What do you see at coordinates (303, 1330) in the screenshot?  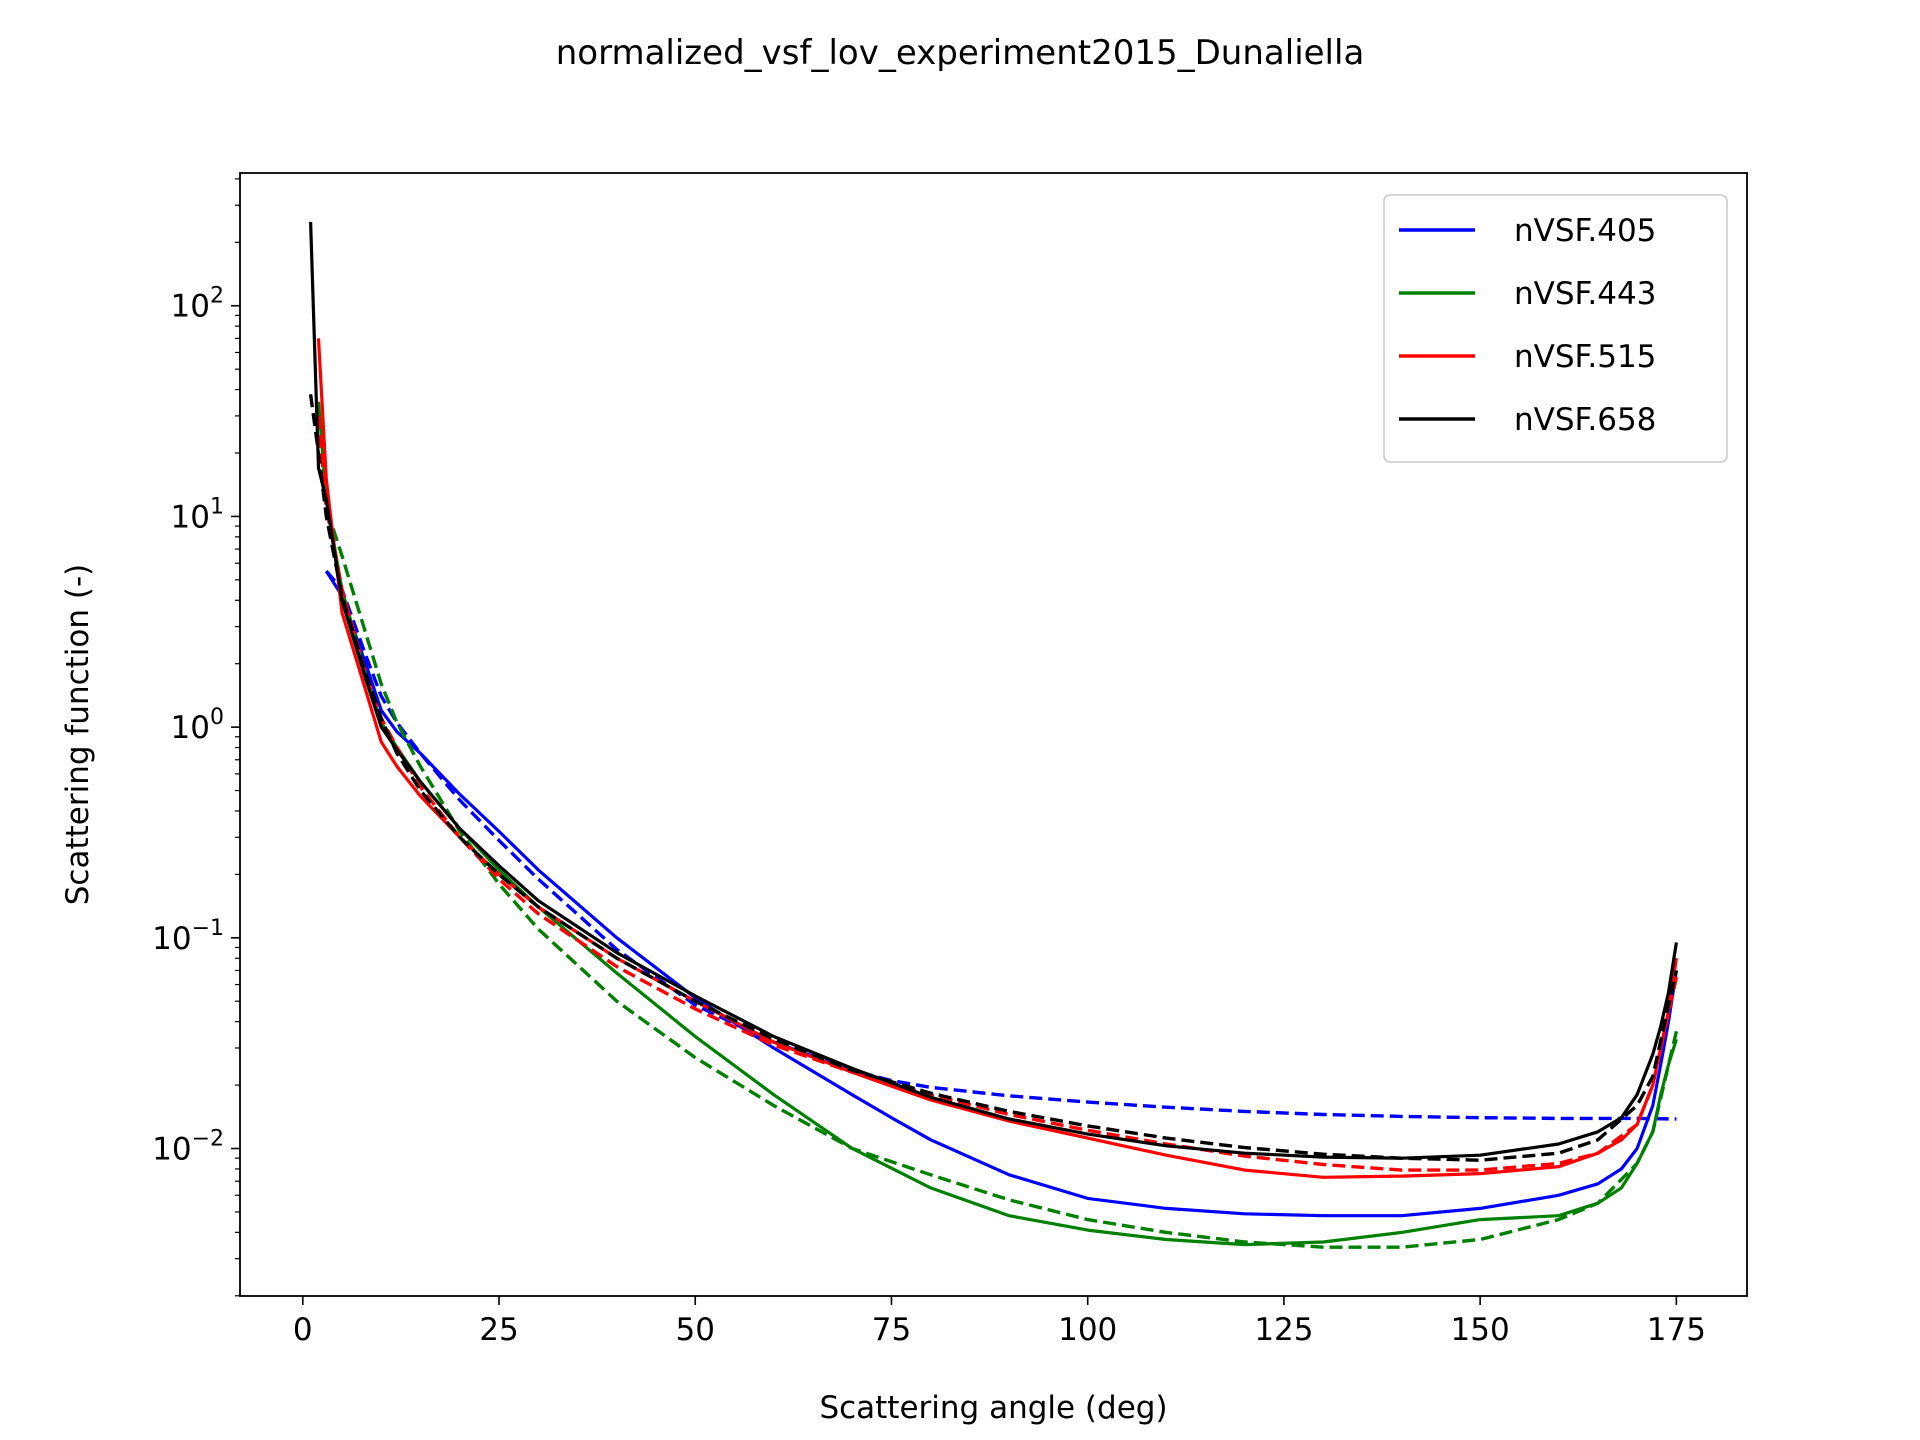 I see `x-tick-label: 0` at bounding box center [303, 1330].